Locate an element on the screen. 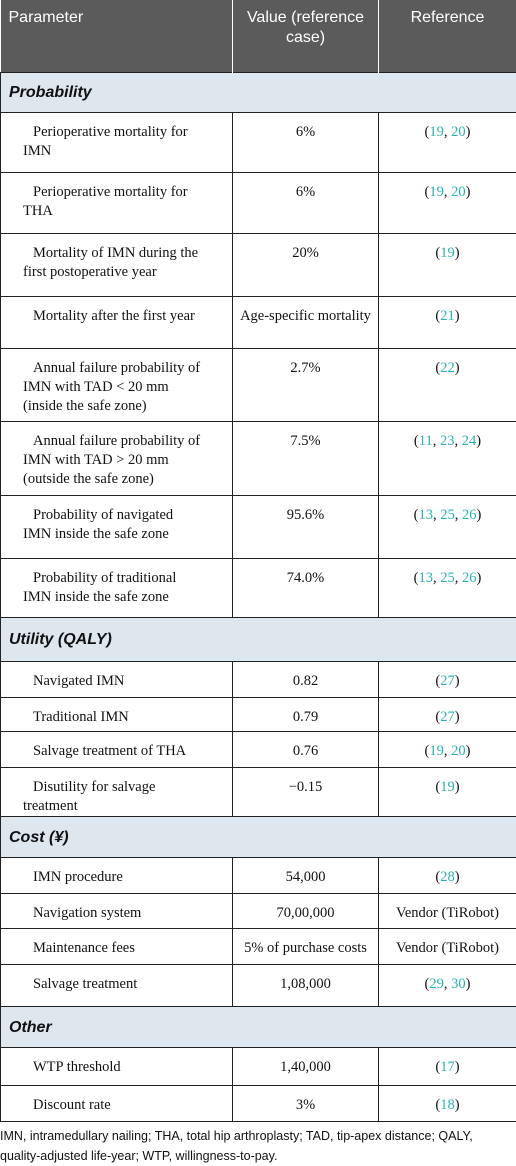 The height and width of the screenshot is (1166, 516). reference-link: 29 is located at coordinates (436, 984).